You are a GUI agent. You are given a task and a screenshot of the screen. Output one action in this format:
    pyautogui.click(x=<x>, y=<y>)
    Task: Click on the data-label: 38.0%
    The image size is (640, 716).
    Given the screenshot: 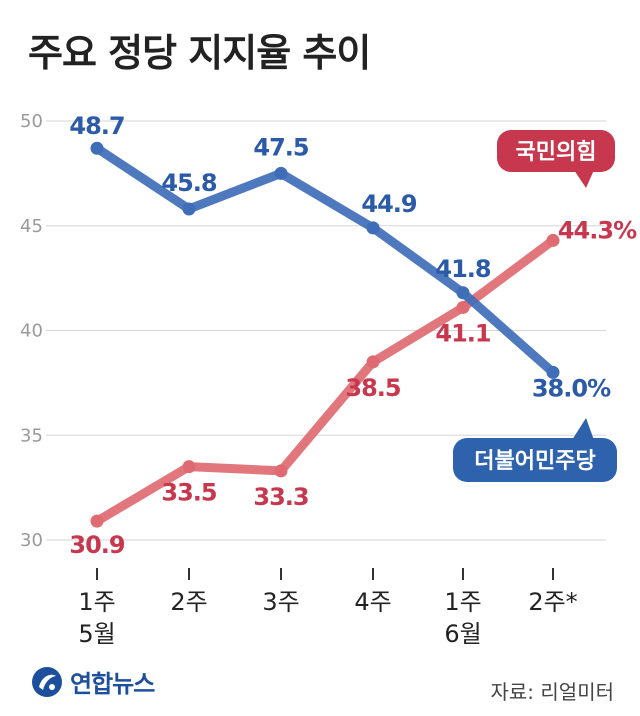 What is the action you would take?
    pyautogui.click(x=571, y=388)
    